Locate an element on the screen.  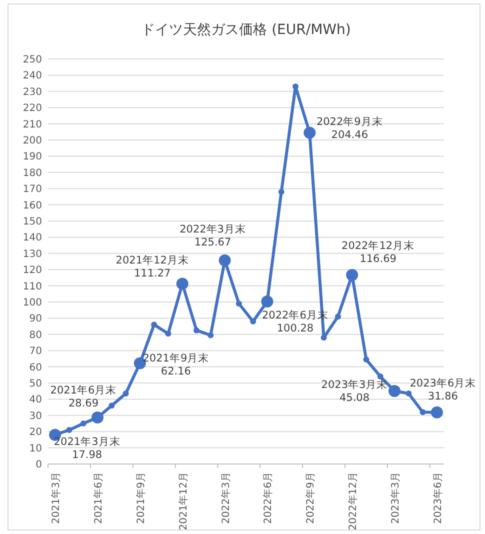
y-tick-label: 220 is located at coordinates (32, 108).